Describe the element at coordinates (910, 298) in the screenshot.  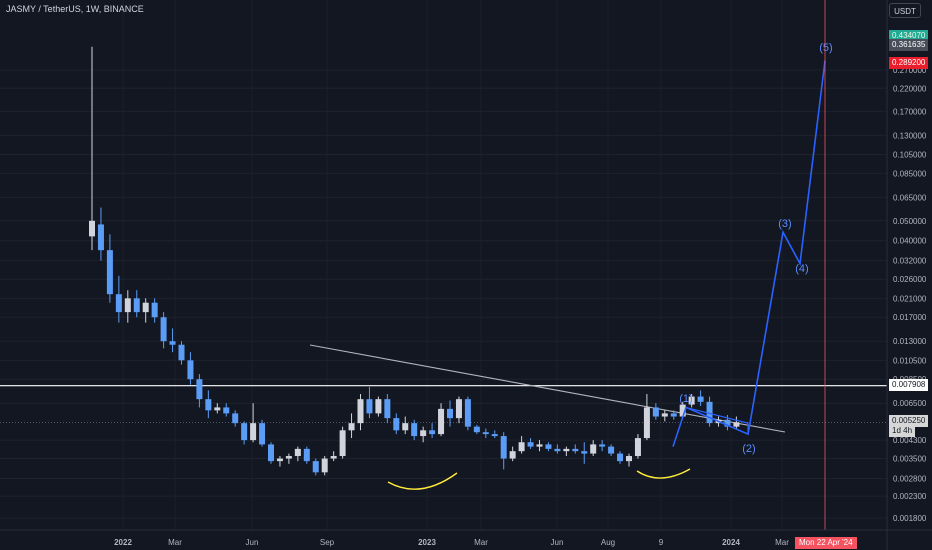
I see `y-tick-label: 0.021000` at that location.